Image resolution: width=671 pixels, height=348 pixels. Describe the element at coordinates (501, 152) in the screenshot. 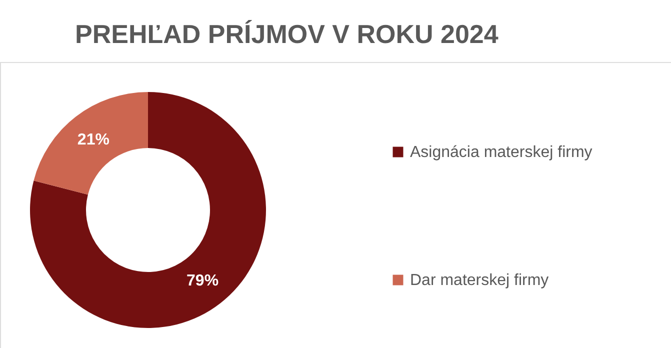

I see `legend-label: Asignácia materskej firmy` at that location.